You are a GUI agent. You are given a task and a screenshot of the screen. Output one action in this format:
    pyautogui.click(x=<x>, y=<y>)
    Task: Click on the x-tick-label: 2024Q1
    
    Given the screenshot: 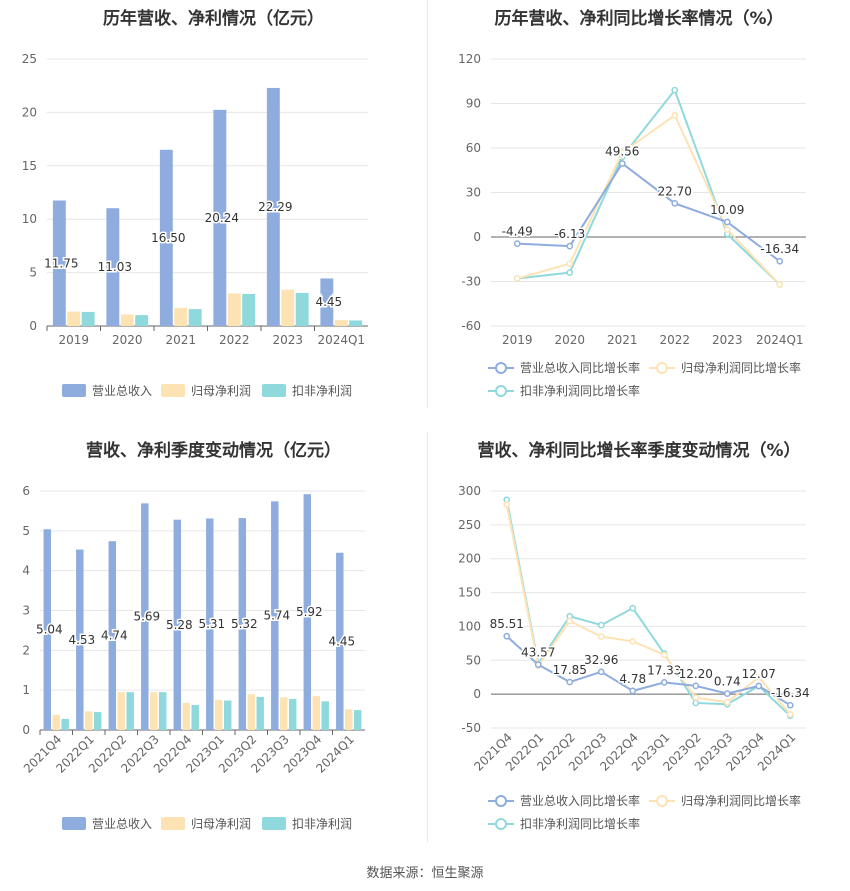 What is the action you would take?
    pyautogui.click(x=341, y=340)
    